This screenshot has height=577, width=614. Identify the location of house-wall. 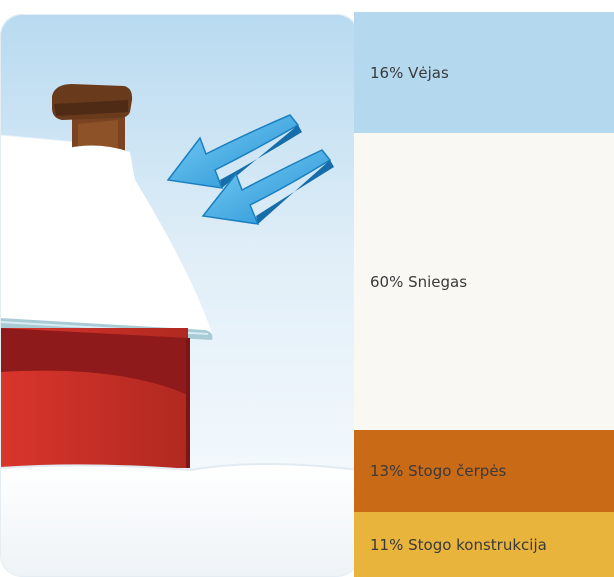
(95, 398).